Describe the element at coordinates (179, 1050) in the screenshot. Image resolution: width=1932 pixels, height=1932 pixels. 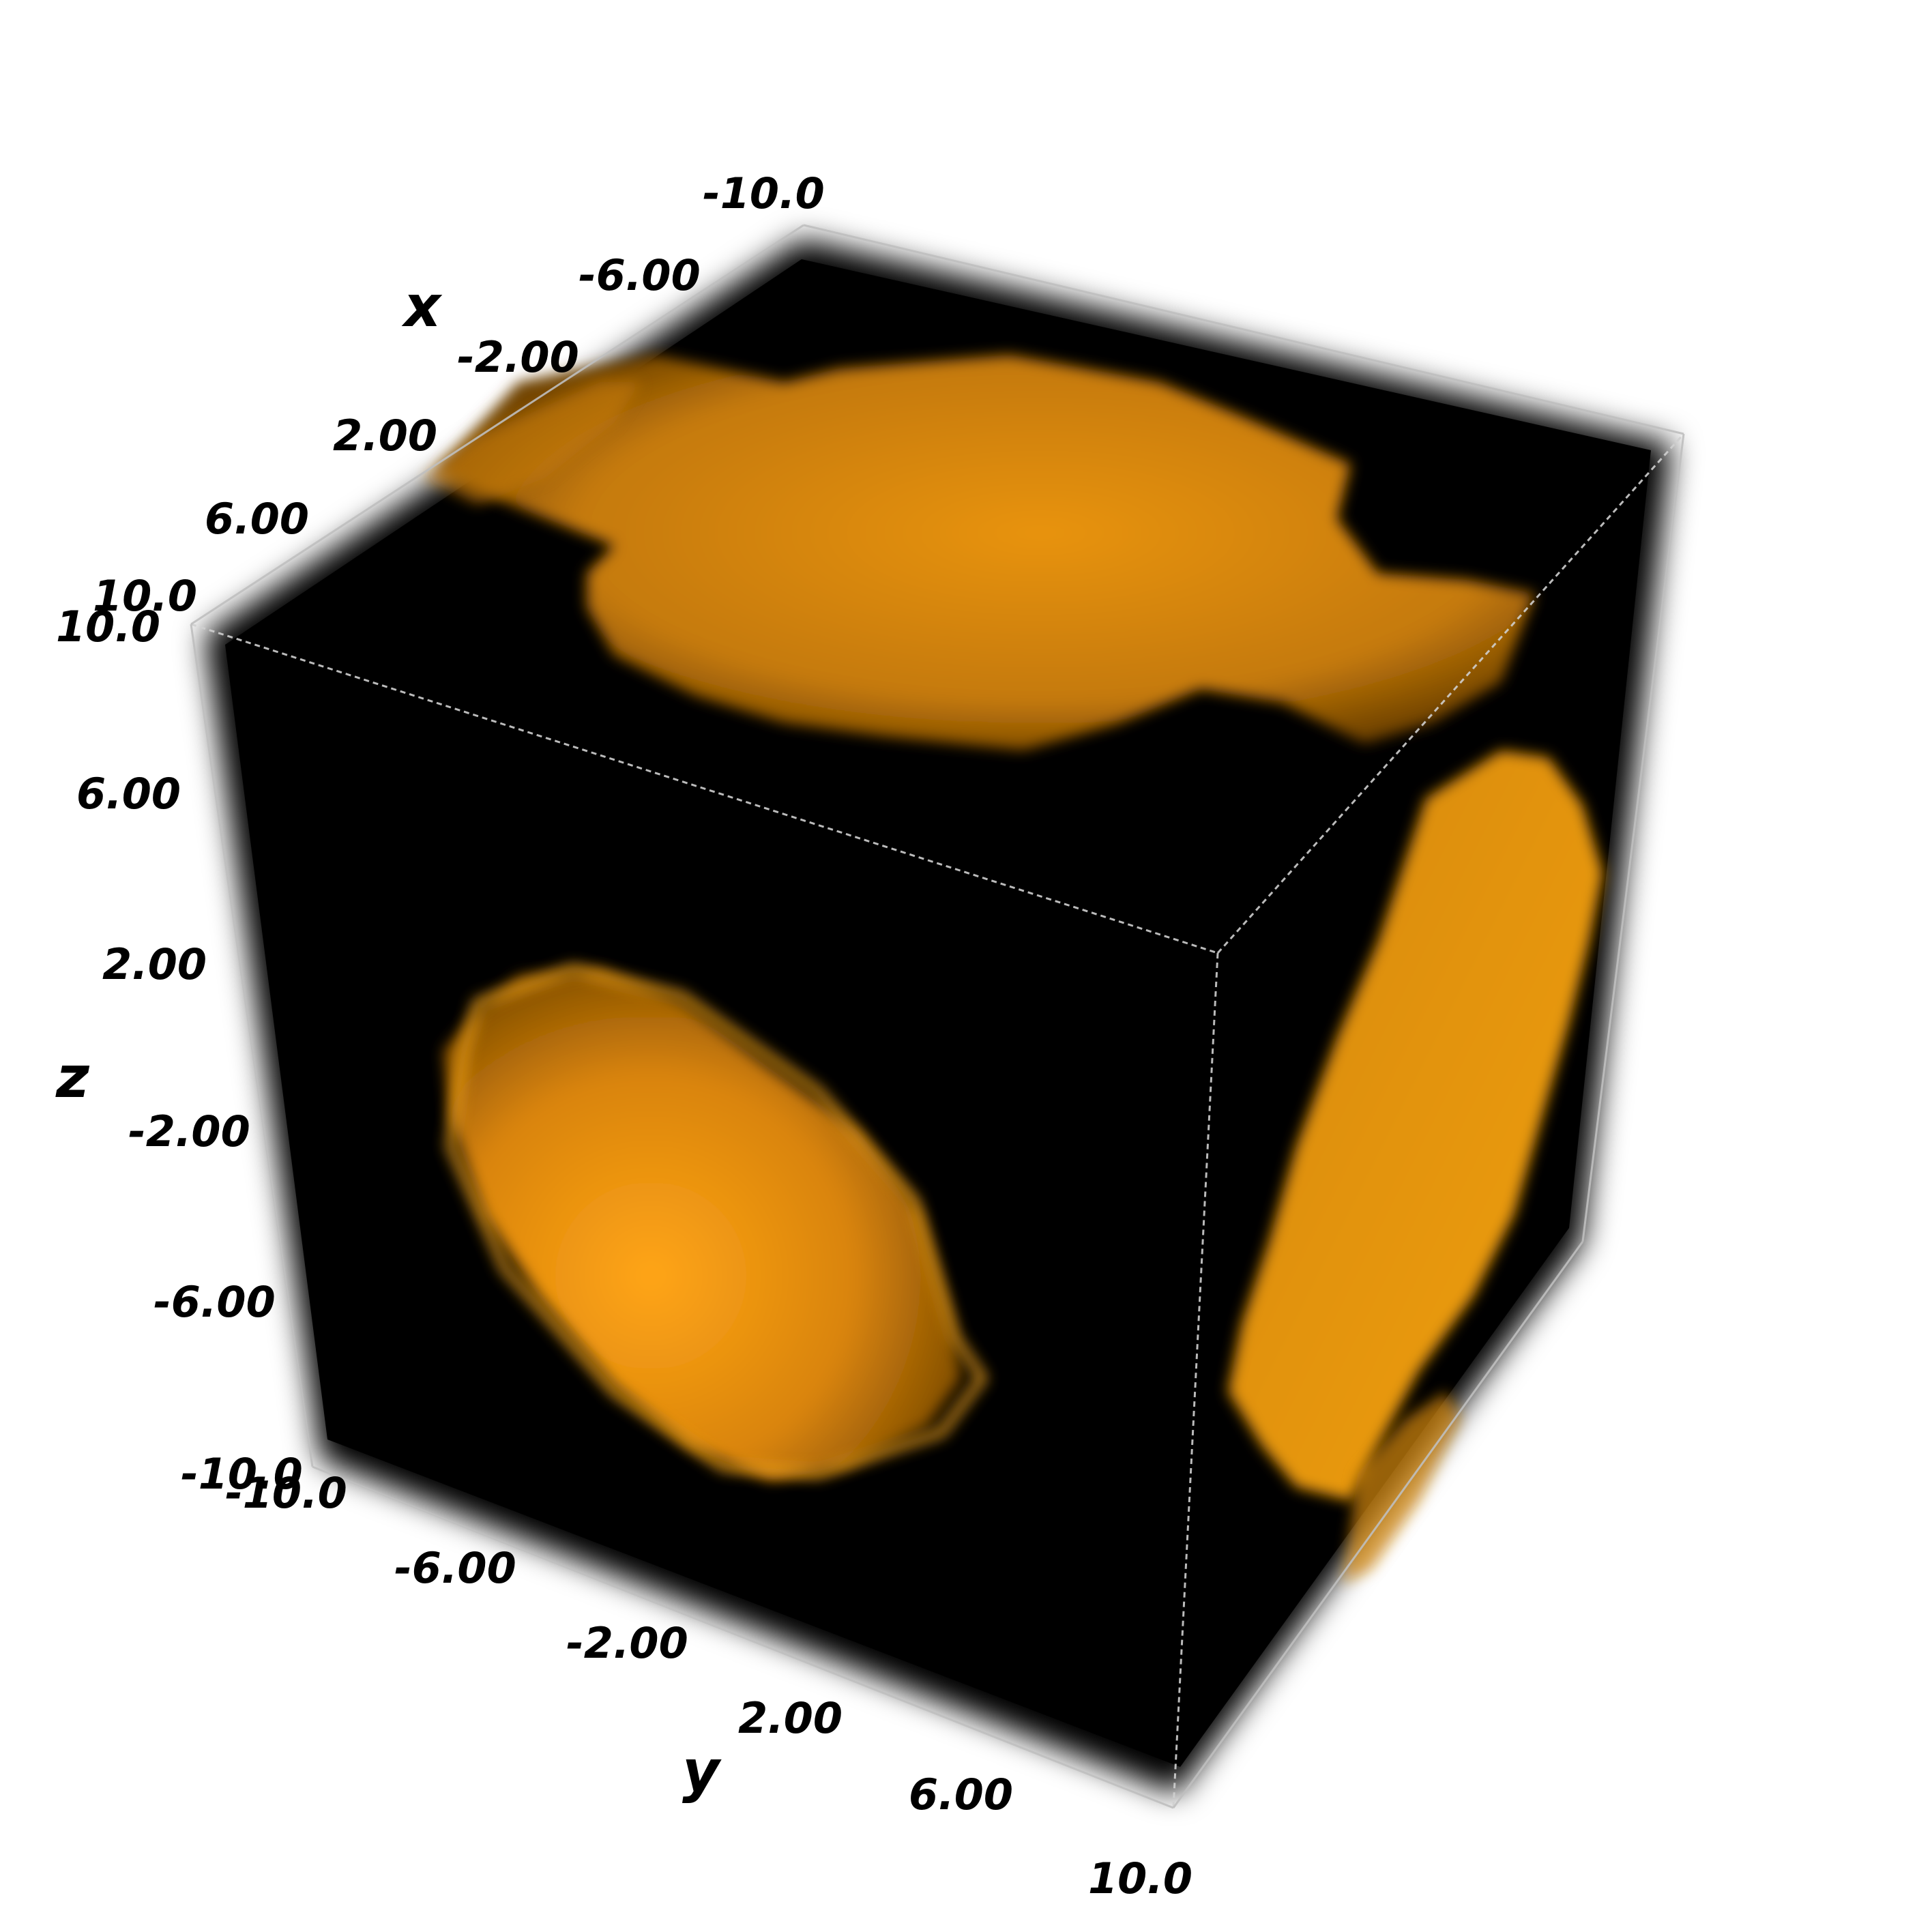
I see `z-axis: 10.0 6.00 2.00 -2.00 -6.00 -10.0 z` at that location.